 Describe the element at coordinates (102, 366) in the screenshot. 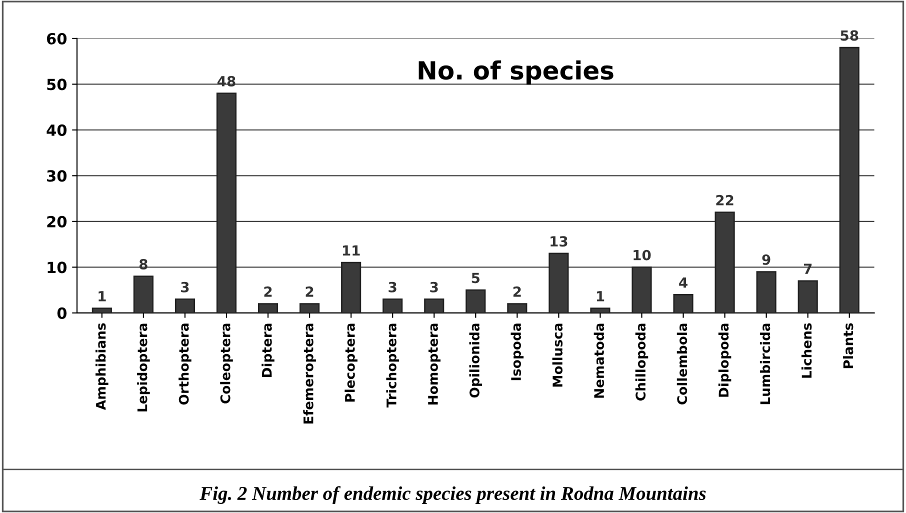

I see `x-tick-label: Amphibians` at that location.